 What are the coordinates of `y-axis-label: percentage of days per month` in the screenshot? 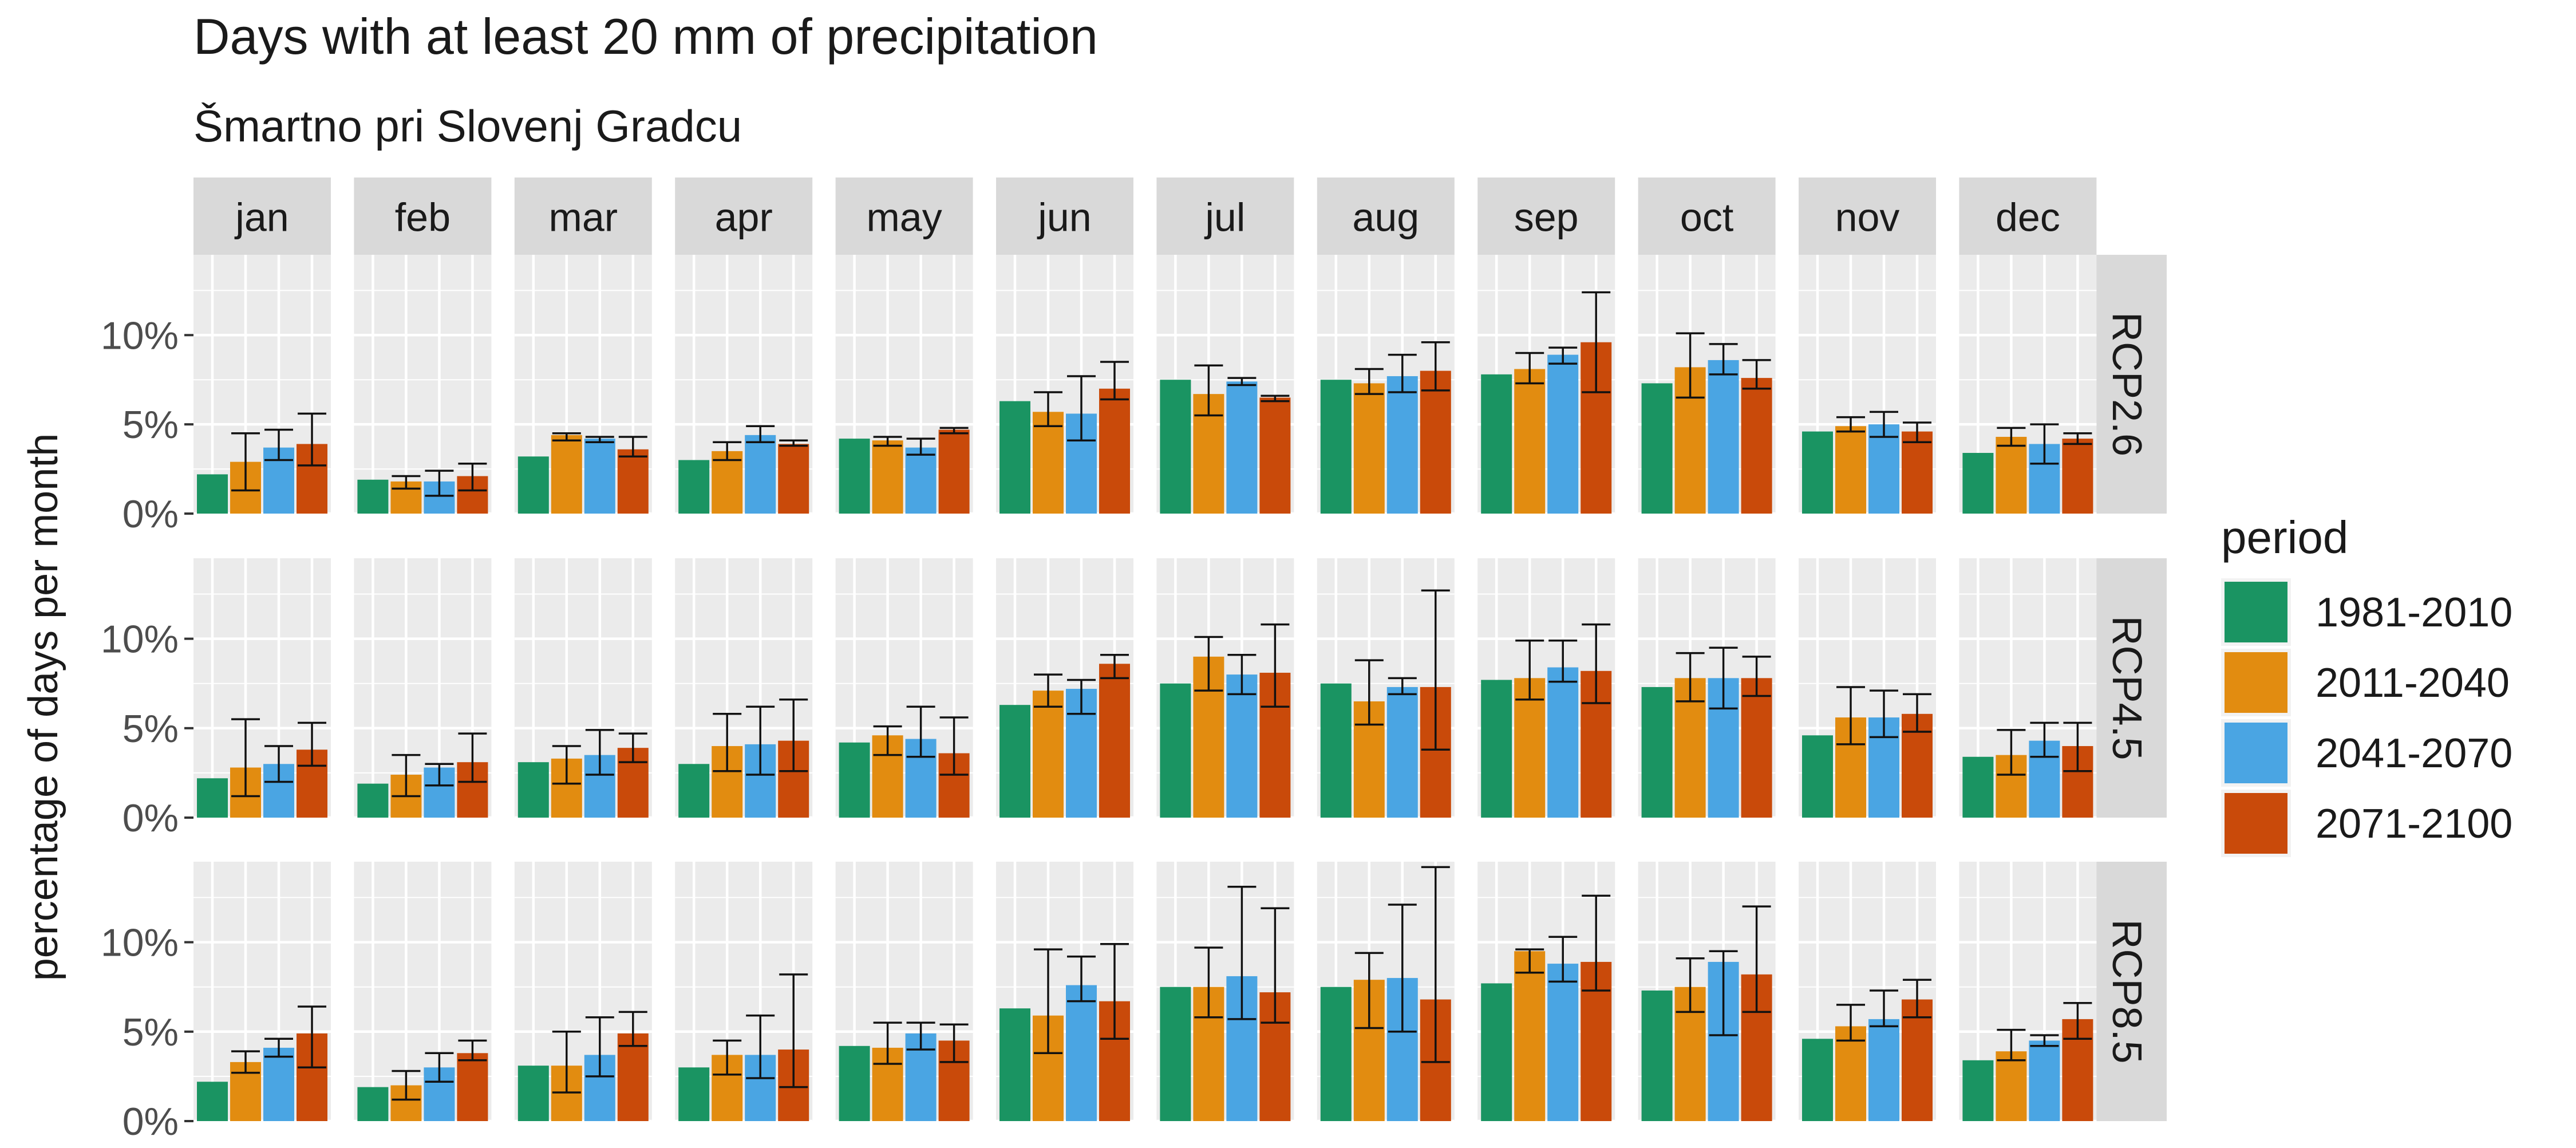 It's located at (43, 707).